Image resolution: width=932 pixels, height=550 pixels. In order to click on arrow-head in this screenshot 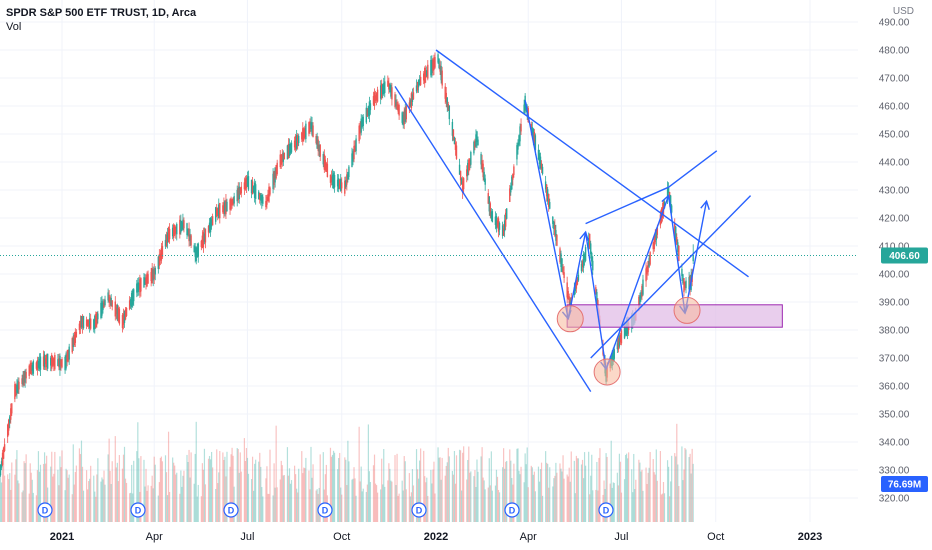, I will do `click(666, 199)`.